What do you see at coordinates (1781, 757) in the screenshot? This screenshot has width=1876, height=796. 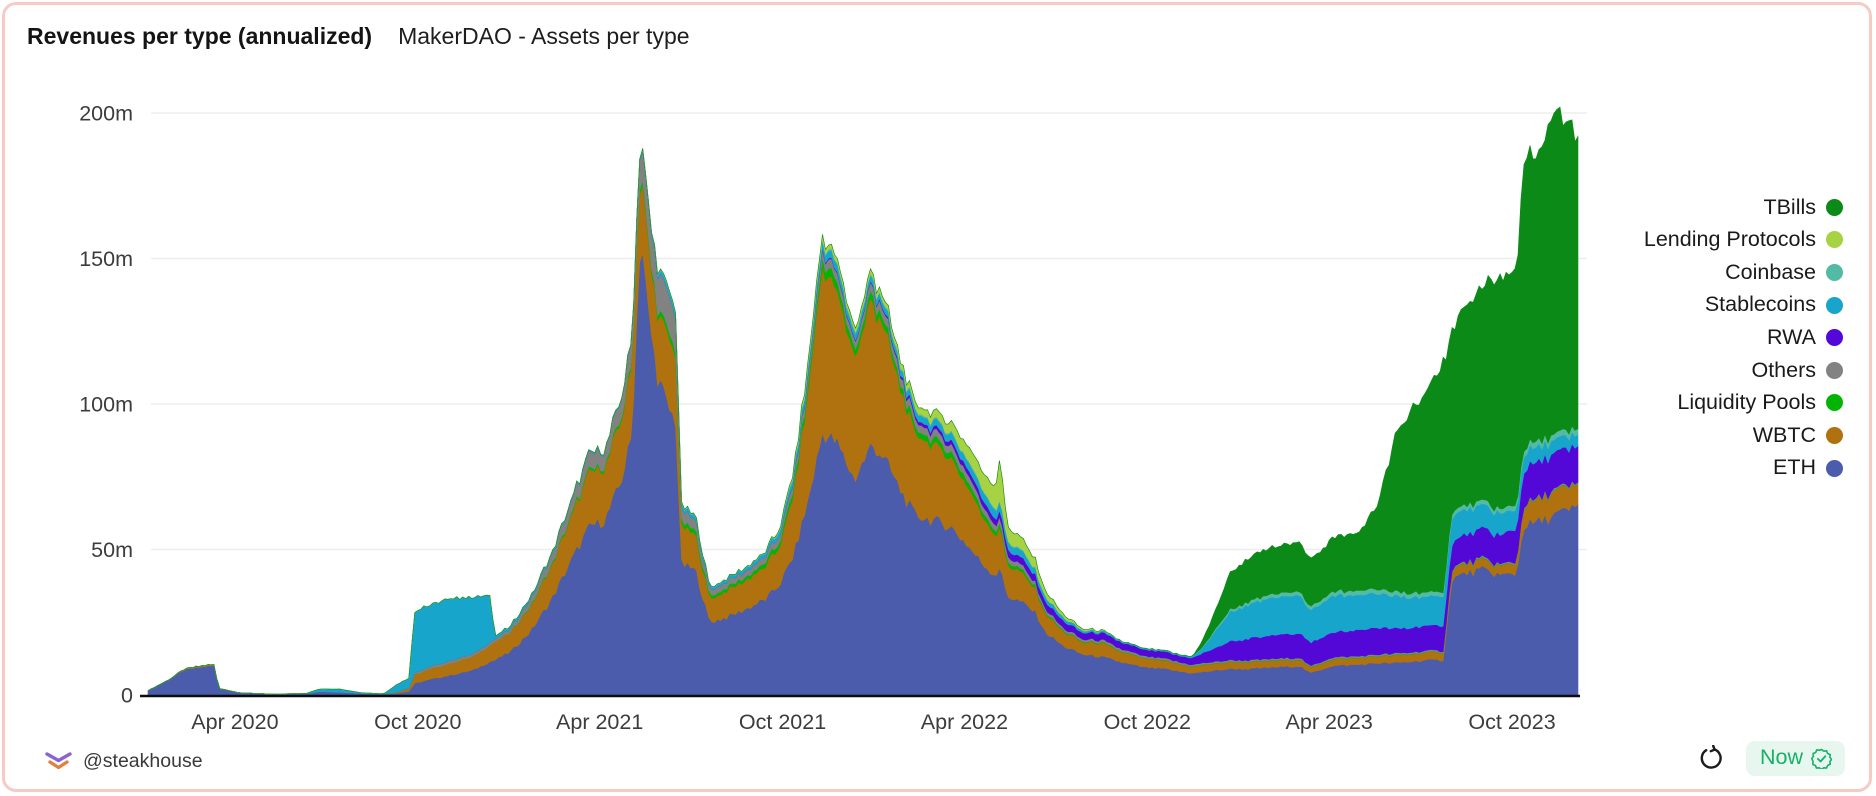 I see `now-badge-label: Now` at bounding box center [1781, 757].